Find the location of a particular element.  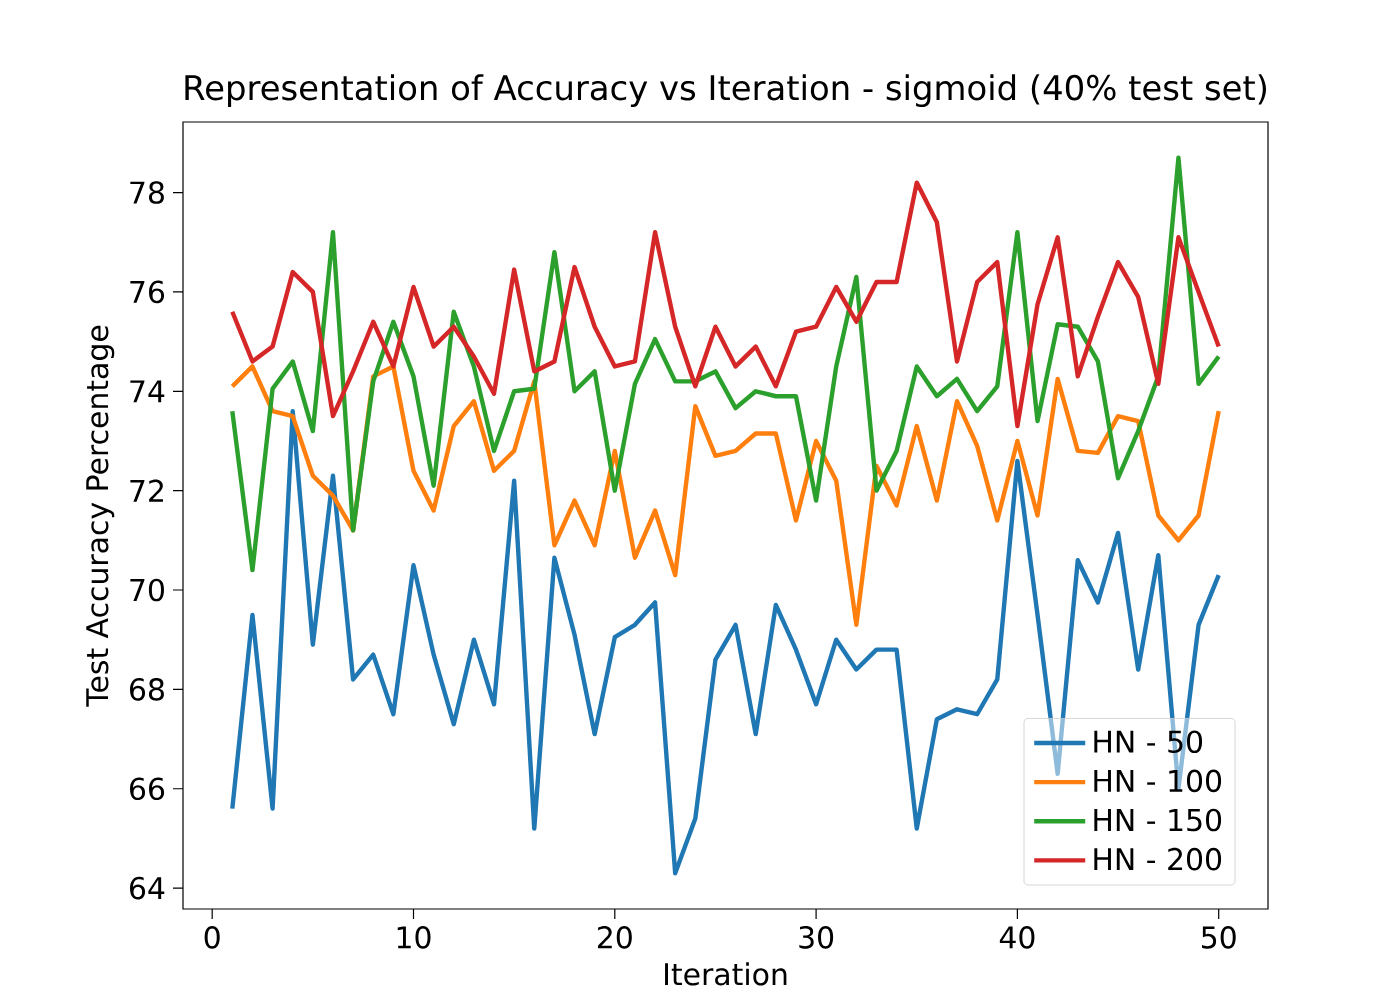

x-tick-label: 0 is located at coordinates (212, 937).